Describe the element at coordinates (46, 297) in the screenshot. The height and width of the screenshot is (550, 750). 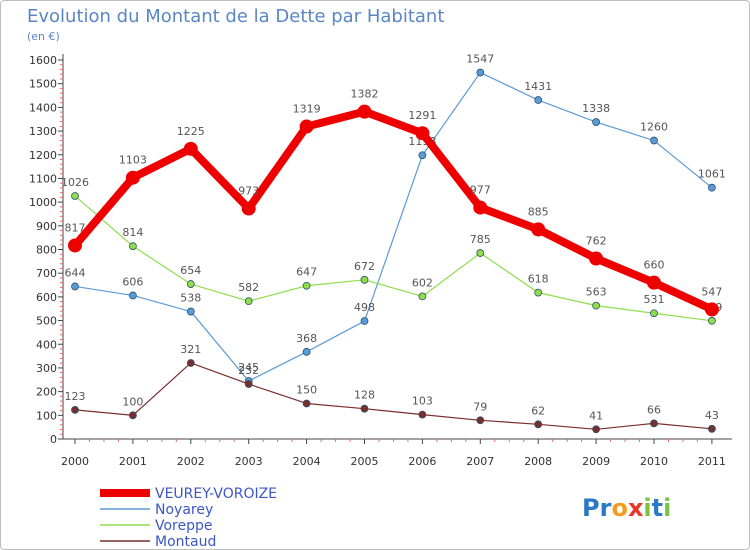
I see `y-tick-label: 600` at that location.